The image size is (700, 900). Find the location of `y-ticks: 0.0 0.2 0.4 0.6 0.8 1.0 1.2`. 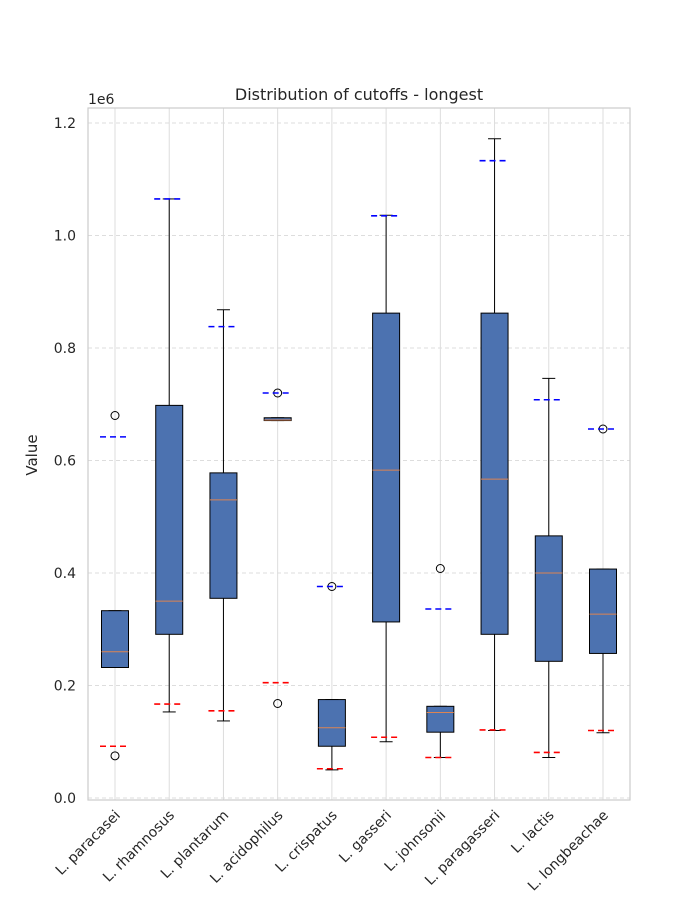

y-ticks: 0.0 0.2 0.4 0.6 0.8 1.0 1.2 is located at coordinates (65, 461).